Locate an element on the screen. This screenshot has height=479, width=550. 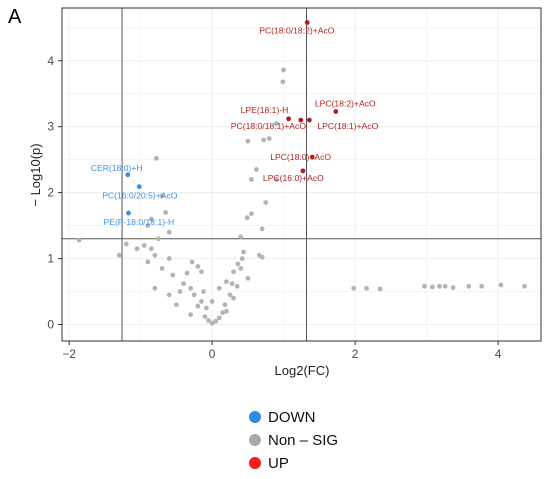
point-label-up: LPE(18:1)-H is located at coordinates (265, 110).